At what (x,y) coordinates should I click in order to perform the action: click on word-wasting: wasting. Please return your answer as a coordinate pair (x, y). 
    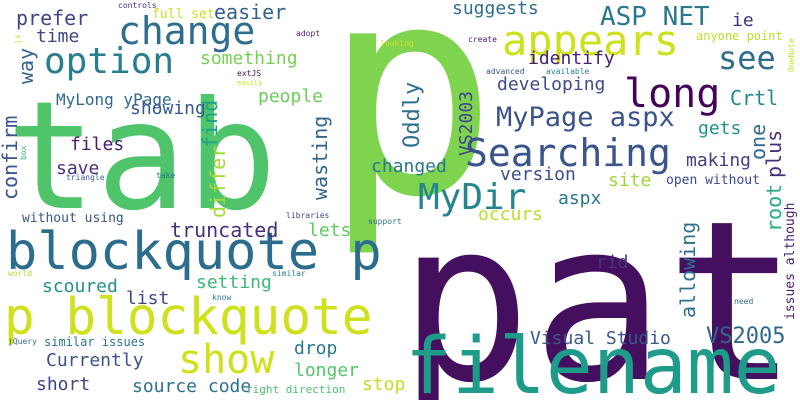
    Looking at the image, I should click on (320, 157).